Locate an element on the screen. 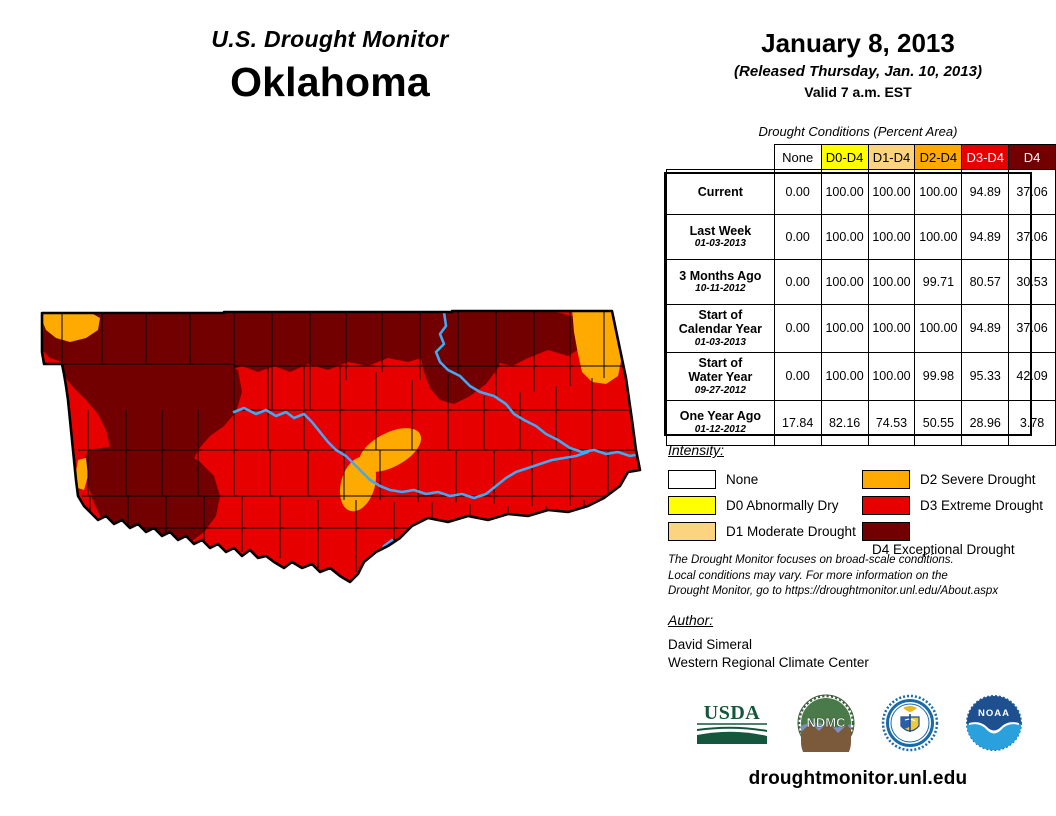  table-cell: 99.98 is located at coordinates (938, 376).